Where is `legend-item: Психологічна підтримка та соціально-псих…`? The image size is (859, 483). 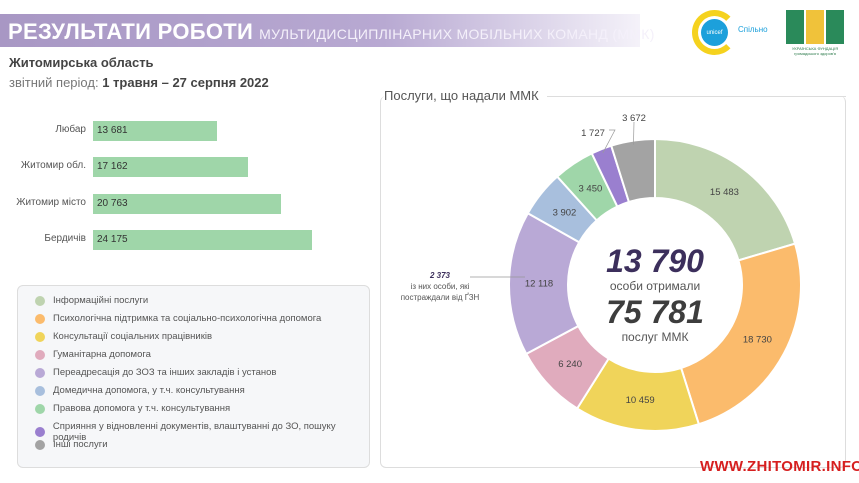
legend-item: Психологічна підтримка та соціально-псих… is located at coordinates (178, 318).